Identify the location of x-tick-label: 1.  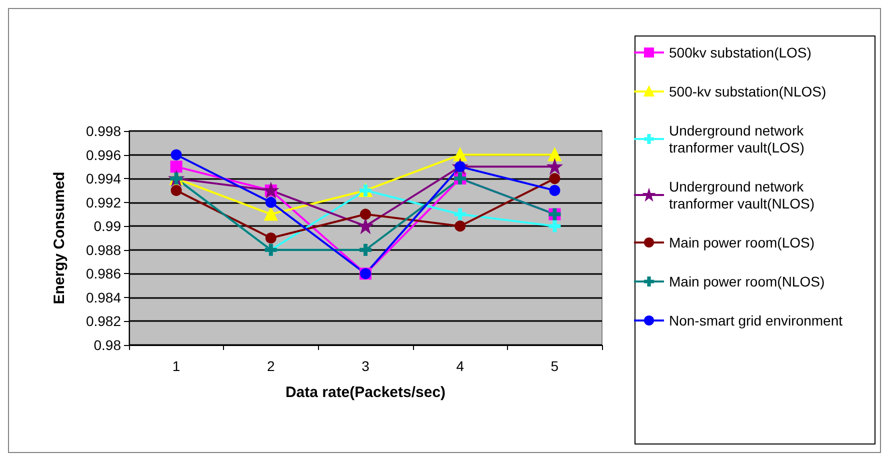
(176, 366).